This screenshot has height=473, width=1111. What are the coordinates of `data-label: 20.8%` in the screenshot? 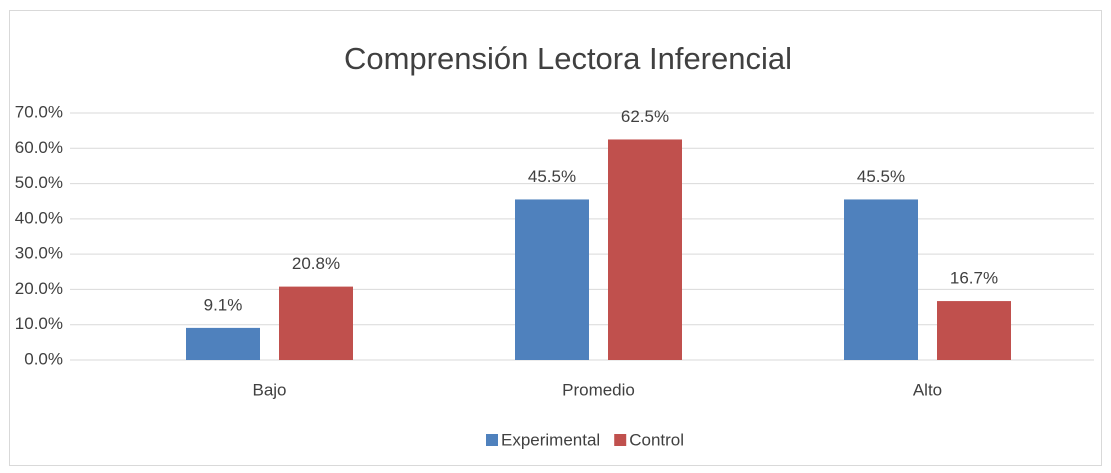 It's located at (316, 263).